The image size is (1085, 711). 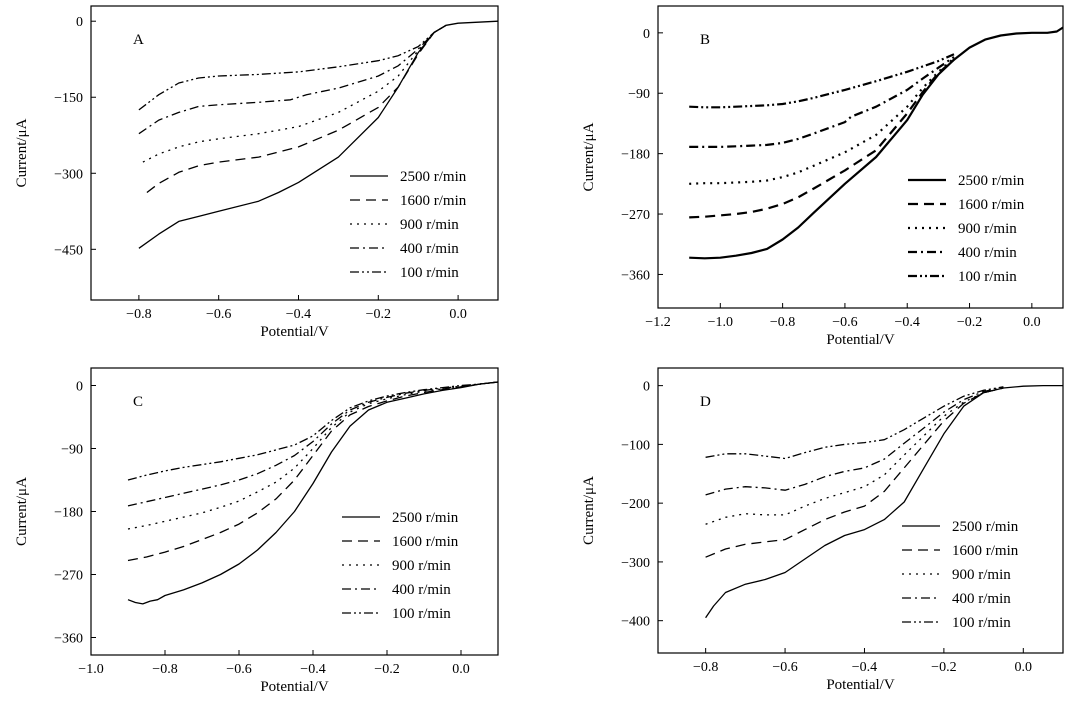 I want to click on panel-label: D, so click(x=705, y=402).